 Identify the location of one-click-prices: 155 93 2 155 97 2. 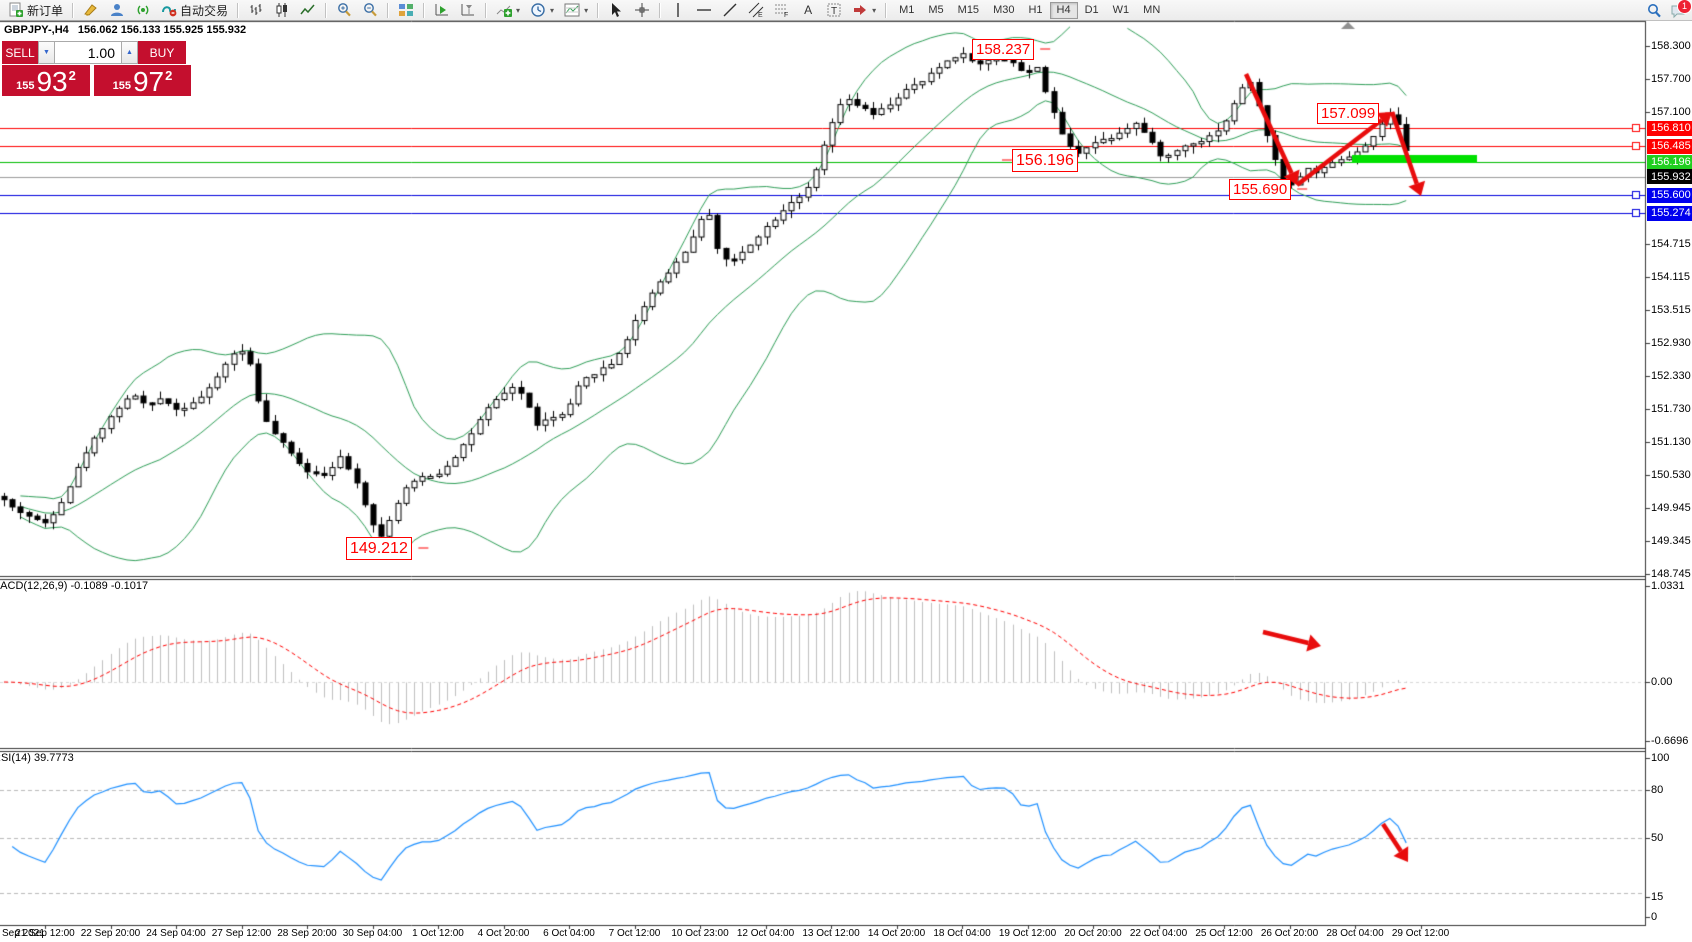
(97, 80).